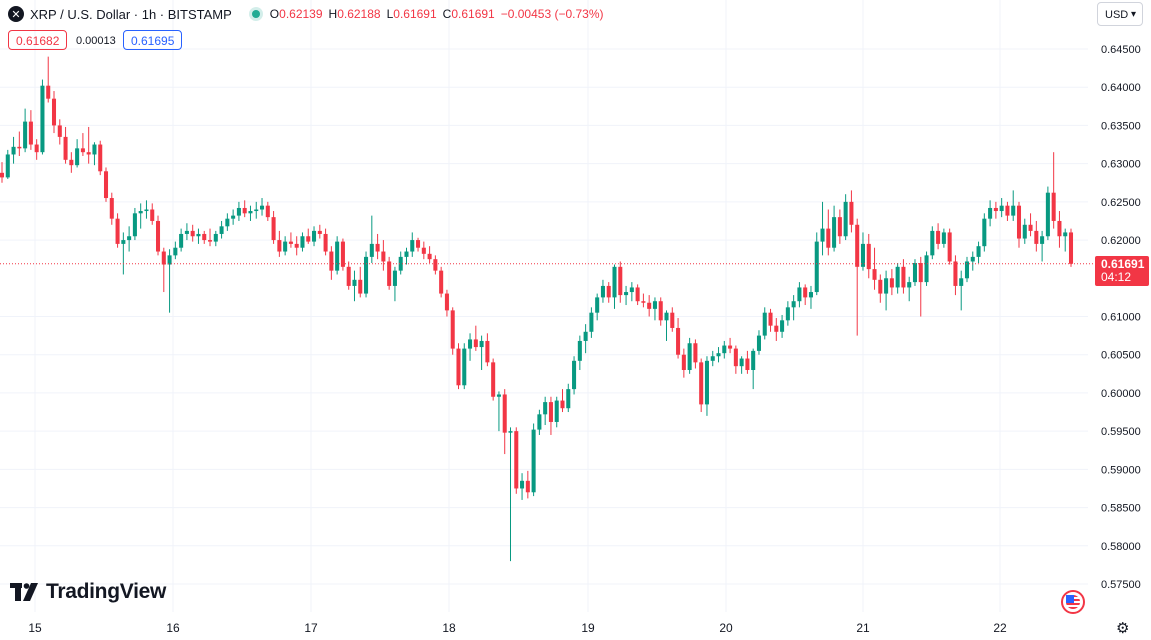  I want to click on gear-icon: ⚙, so click(1123, 628).